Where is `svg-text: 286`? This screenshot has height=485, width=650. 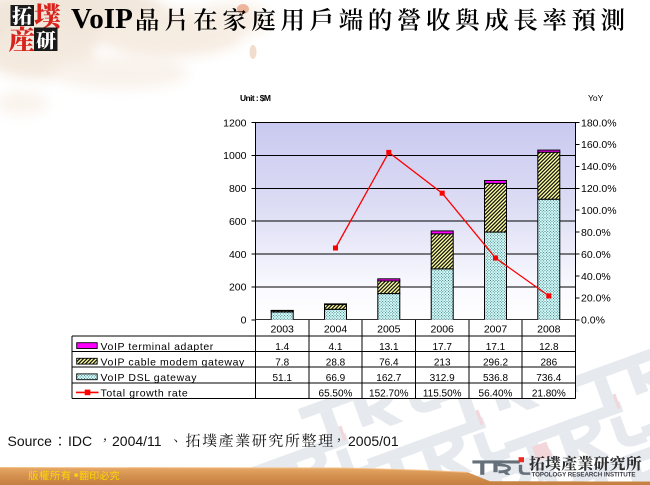
svg-text: 286 is located at coordinates (548, 363).